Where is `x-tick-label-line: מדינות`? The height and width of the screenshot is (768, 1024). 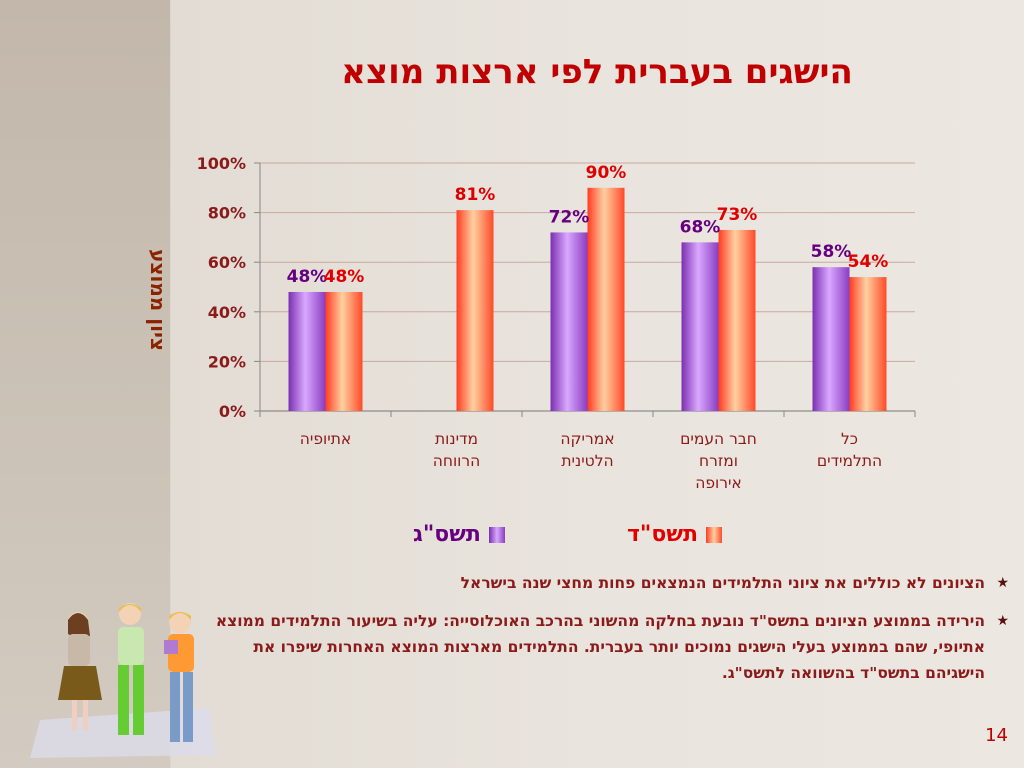
x-tick-label-line: מדינות is located at coordinates (456, 439).